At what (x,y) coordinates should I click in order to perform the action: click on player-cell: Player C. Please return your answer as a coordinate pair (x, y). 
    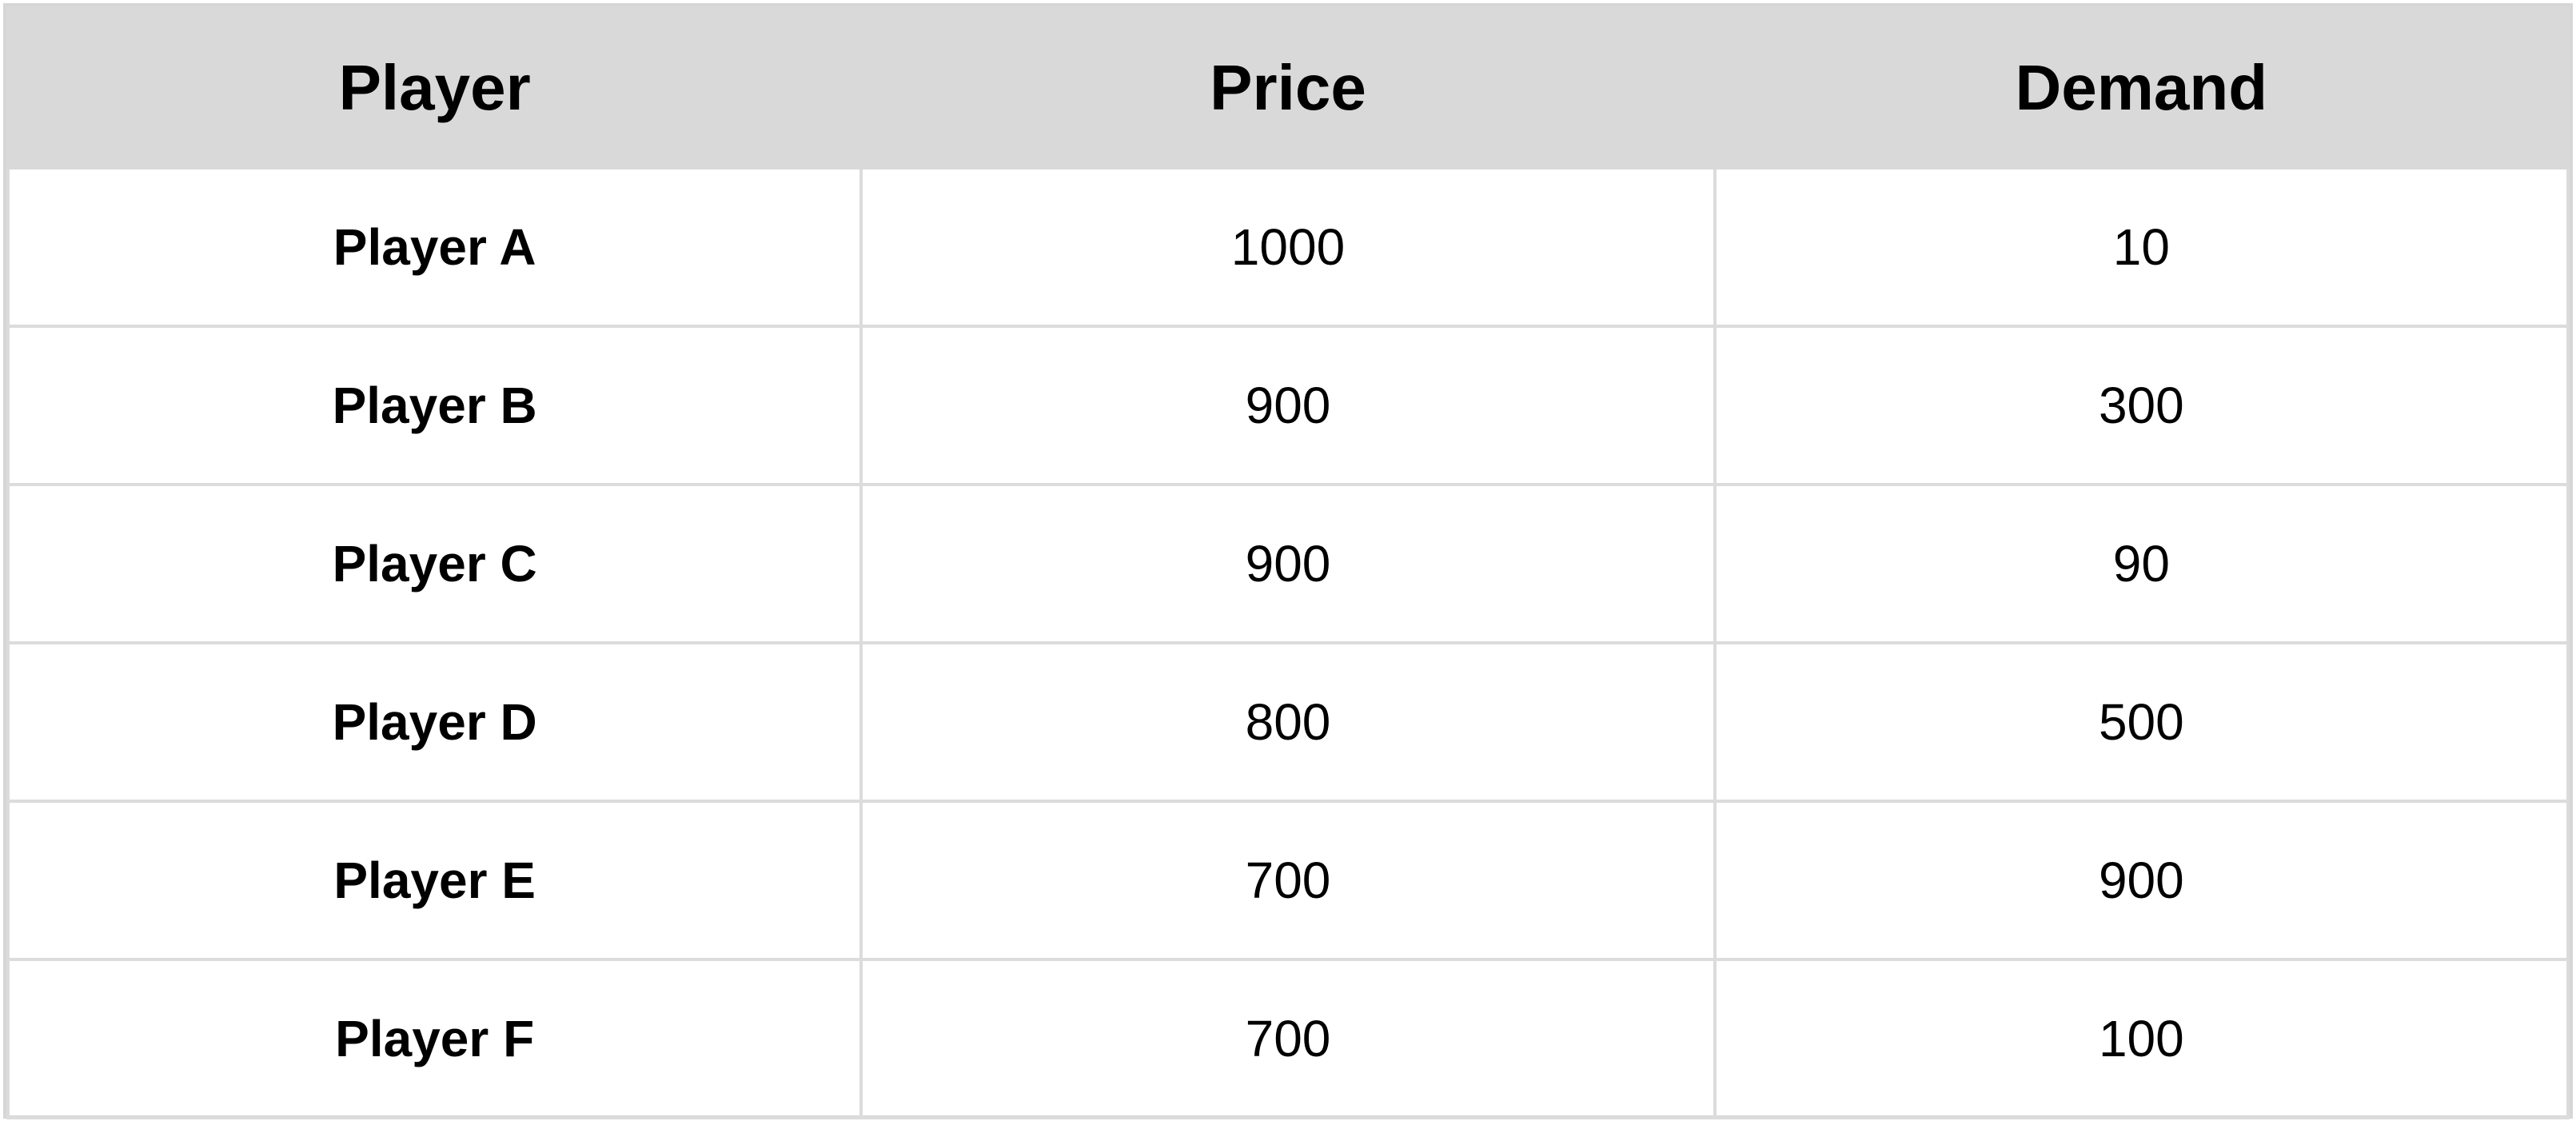
    Looking at the image, I should click on (434, 563).